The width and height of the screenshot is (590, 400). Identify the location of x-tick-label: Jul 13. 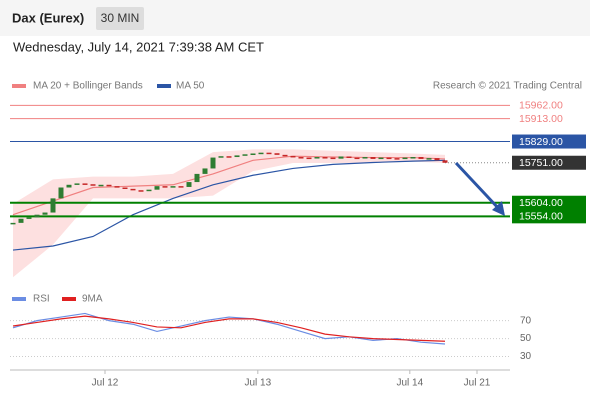
(257, 383).